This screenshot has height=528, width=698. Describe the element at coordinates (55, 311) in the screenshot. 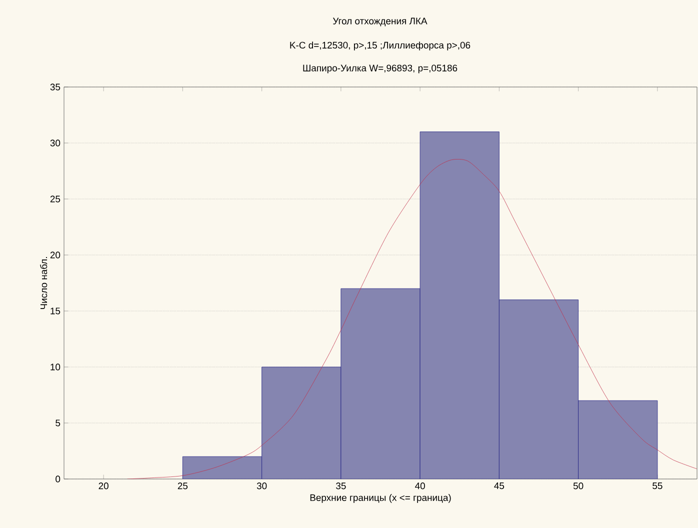

I see `y-tick-label: 15` at that location.